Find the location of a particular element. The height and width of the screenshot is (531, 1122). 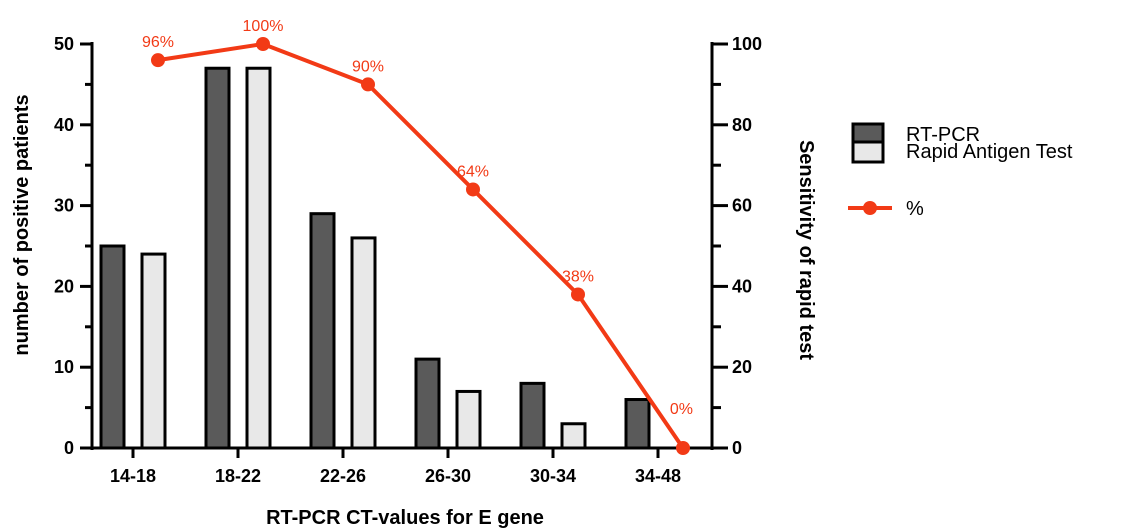

data-label-percent-34-48: 0% is located at coordinates (681, 409).